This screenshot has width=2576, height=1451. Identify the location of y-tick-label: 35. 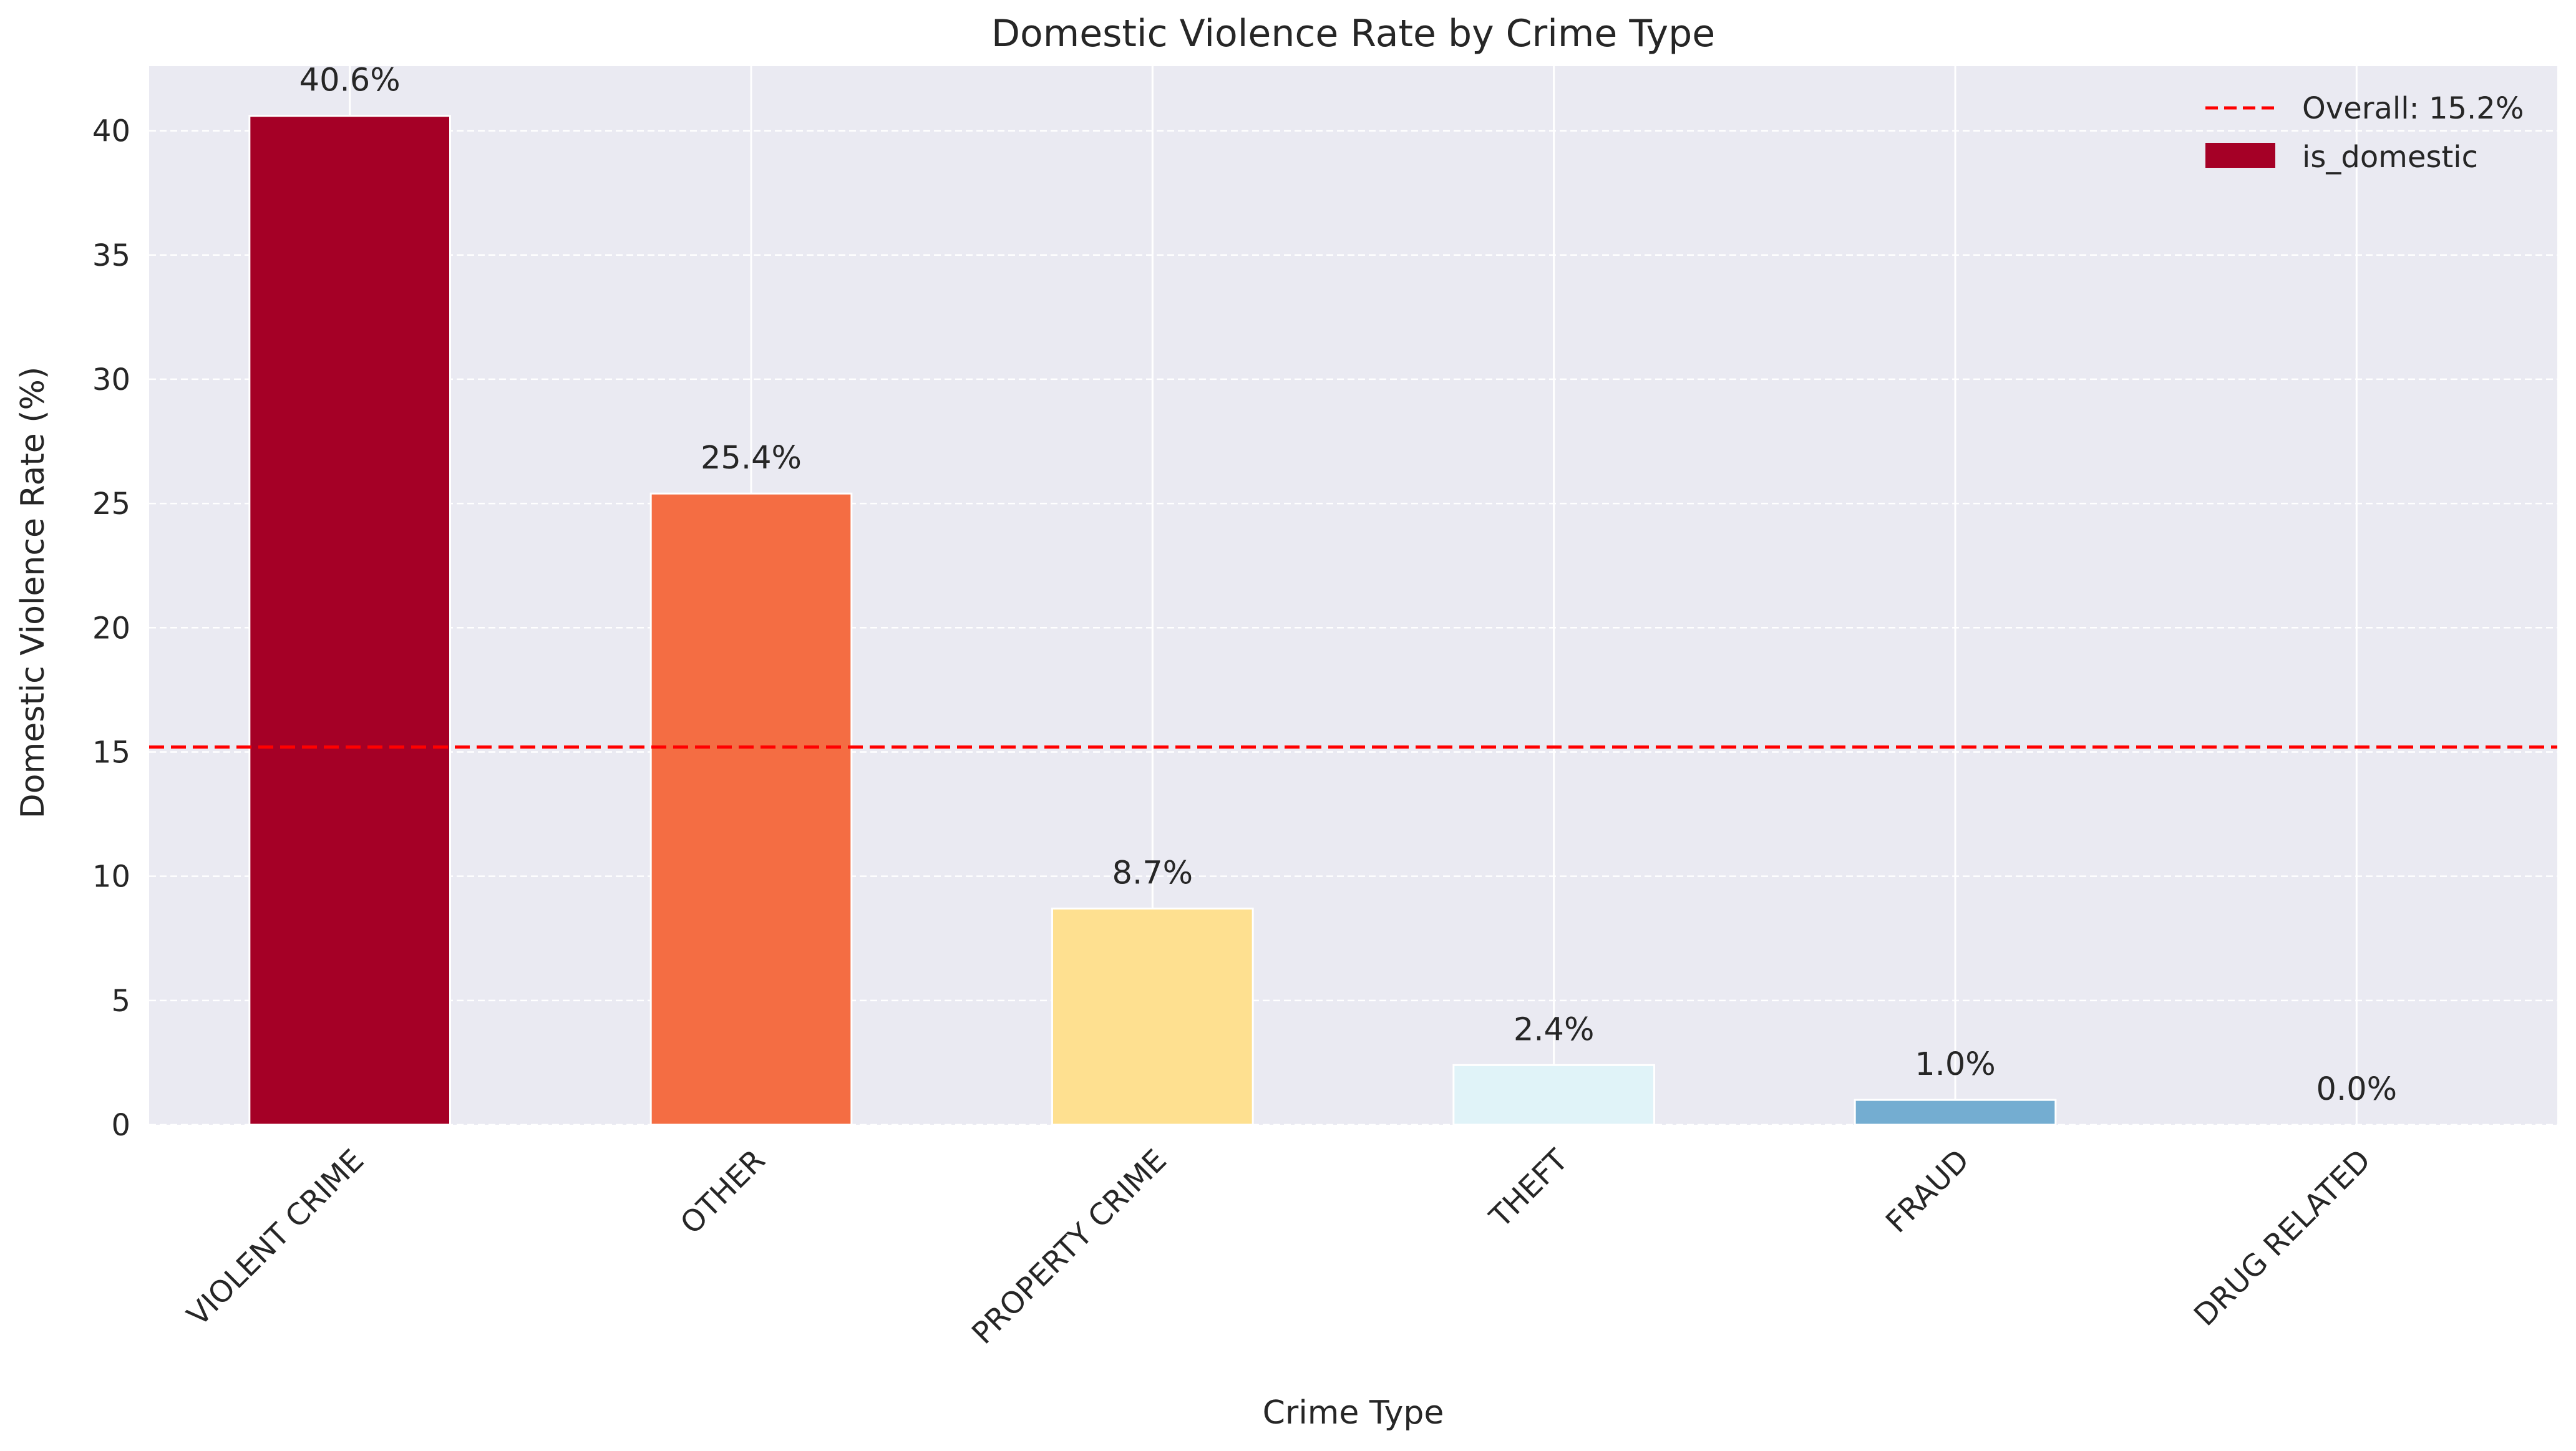
(111, 255).